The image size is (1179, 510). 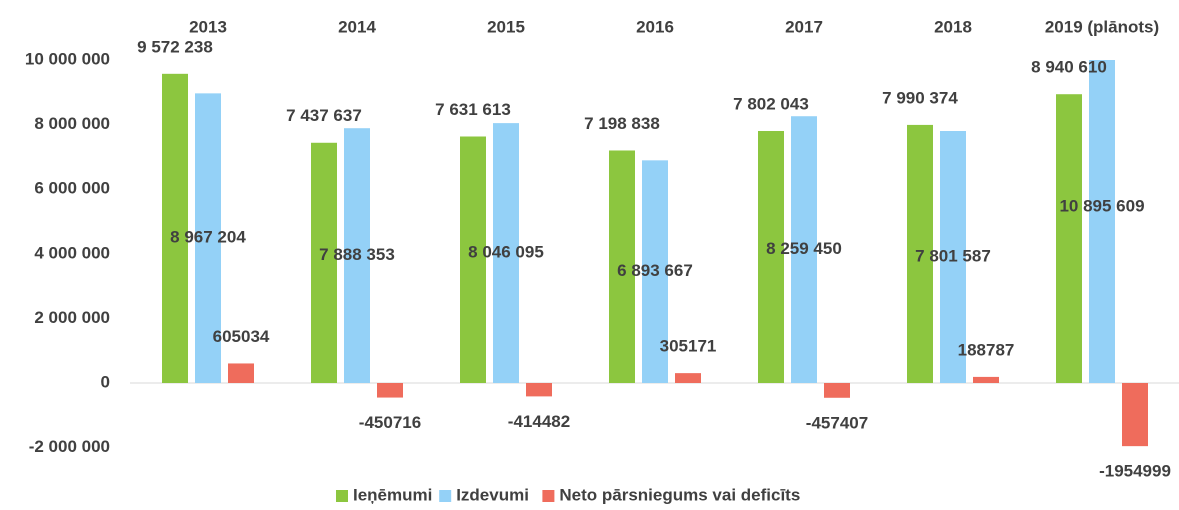 What do you see at coordinates (506, 26) in the screenshot?
I see `x-tick-label: 2015` at bounding box center [506, 26].